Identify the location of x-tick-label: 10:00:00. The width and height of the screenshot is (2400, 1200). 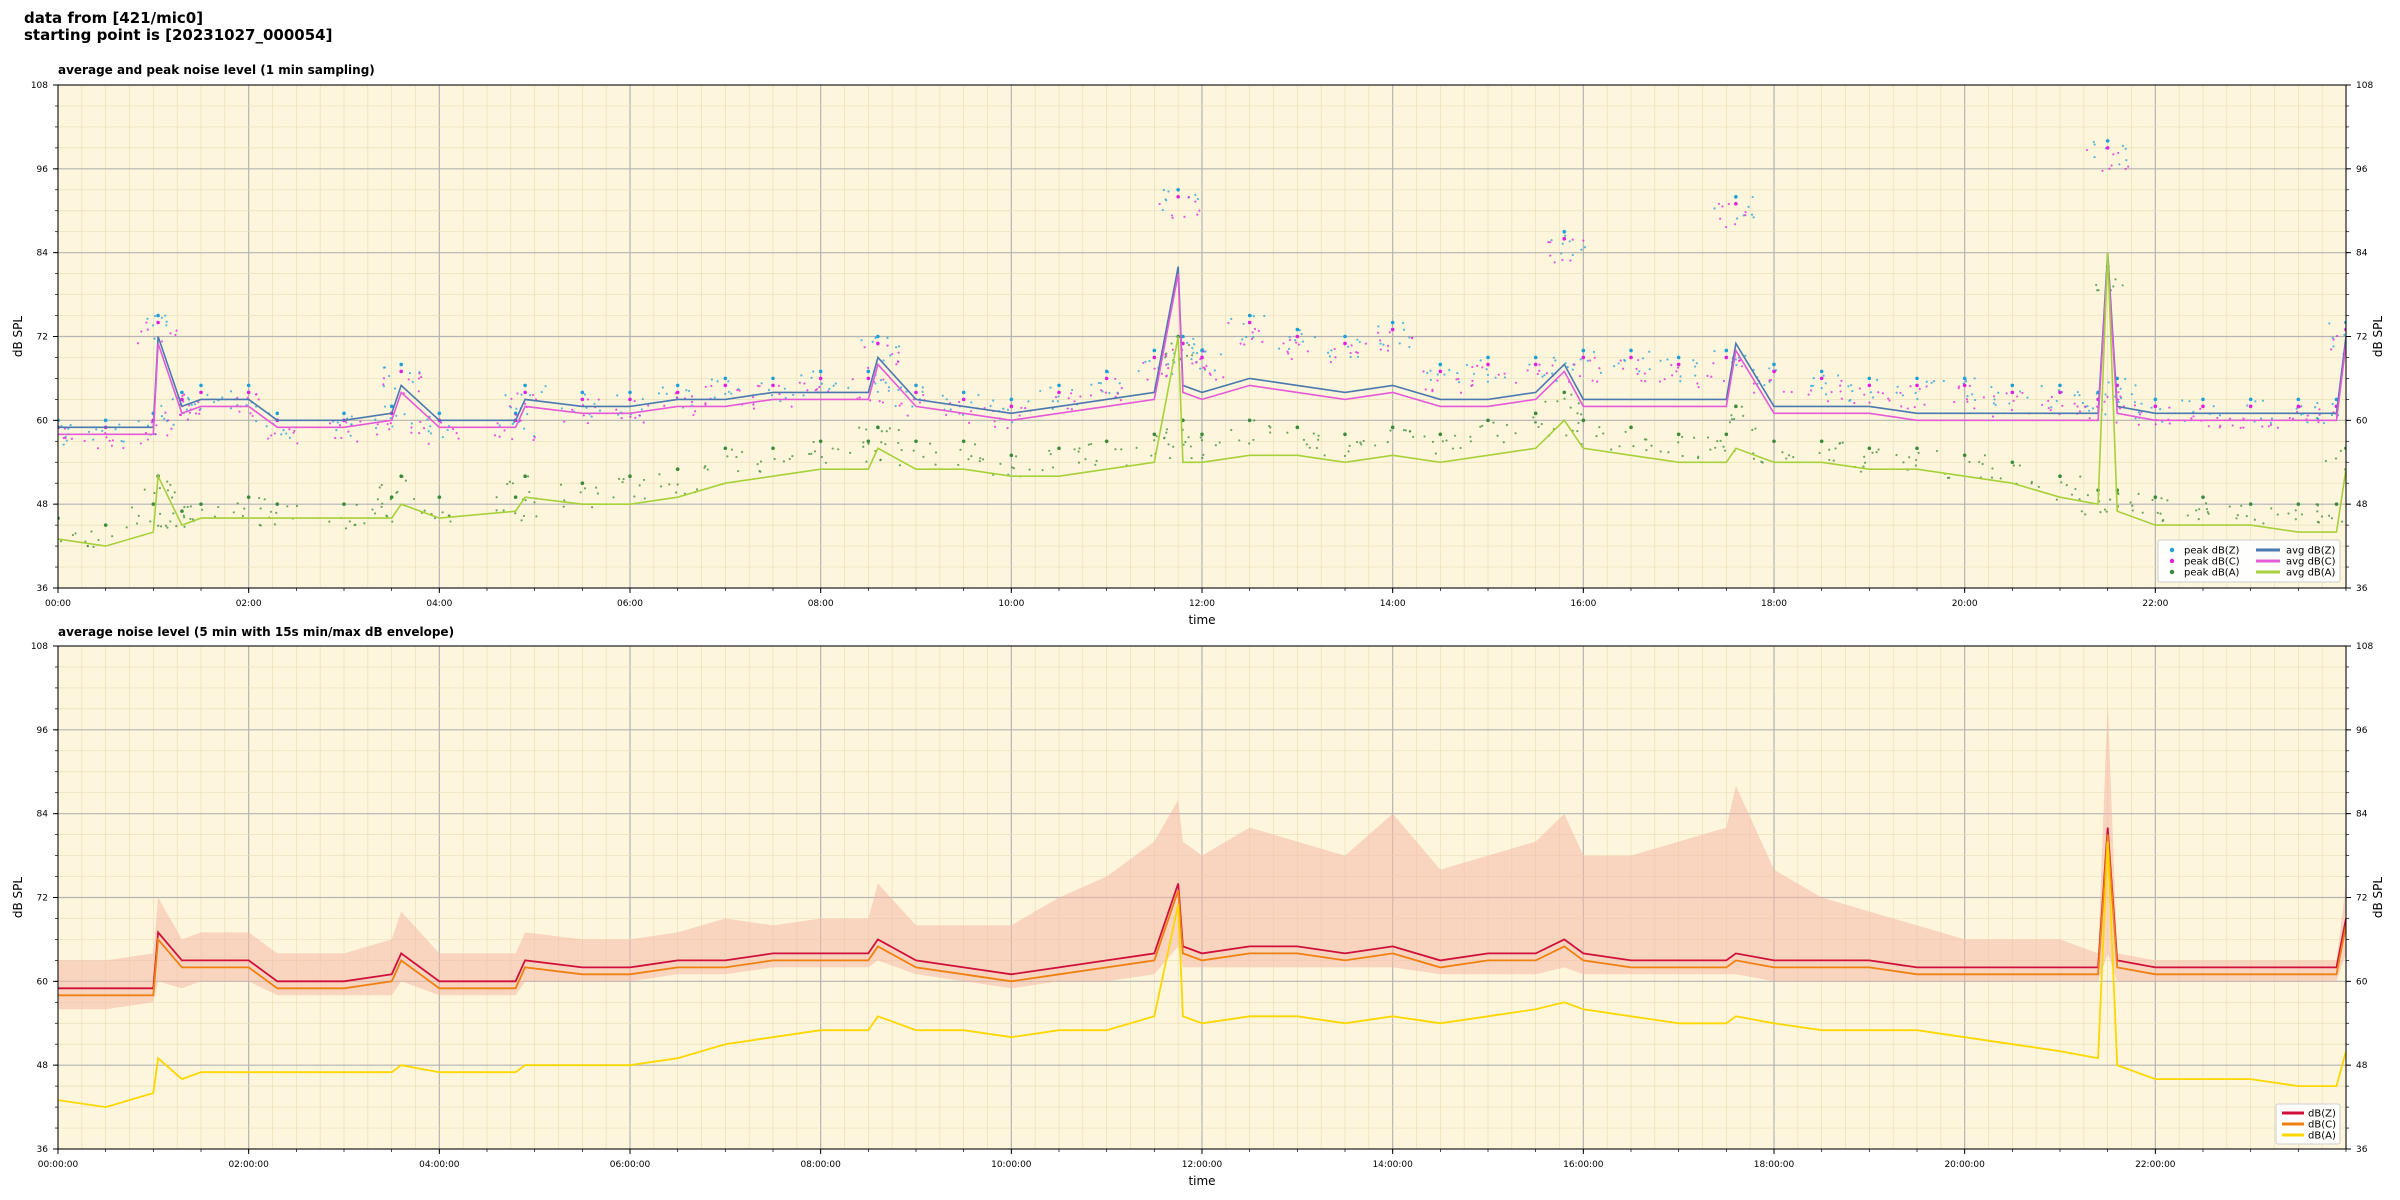
(1011, 1165).